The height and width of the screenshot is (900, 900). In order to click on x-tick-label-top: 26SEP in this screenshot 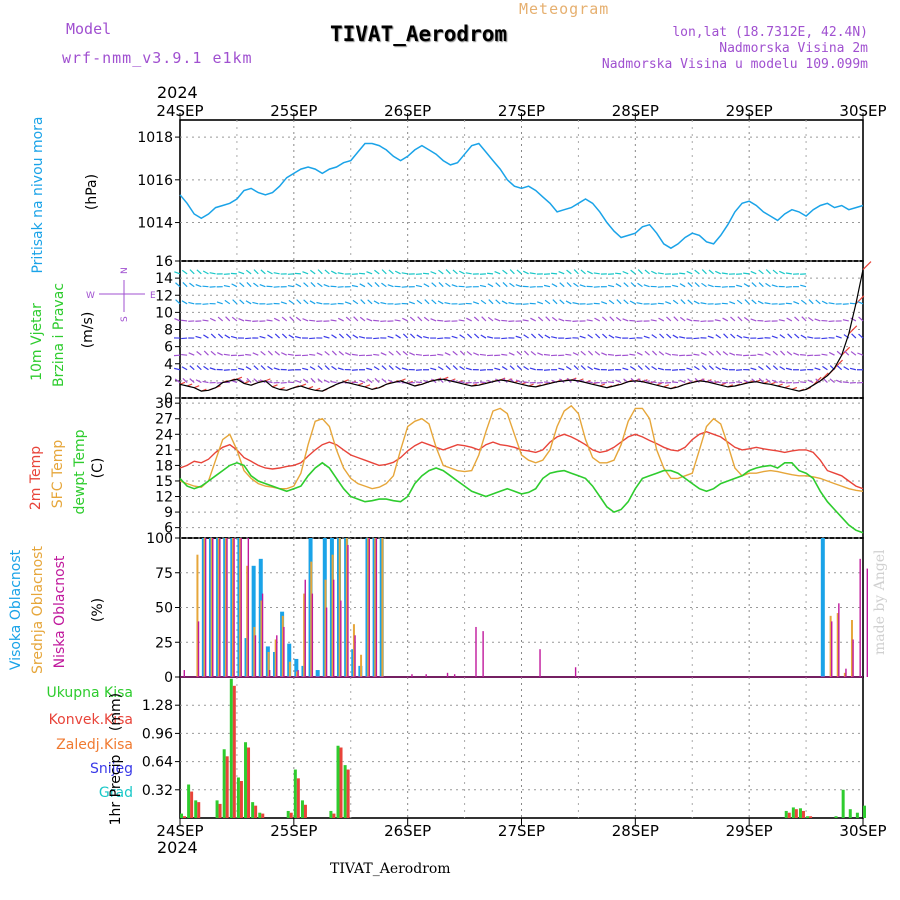, I will do `click(407, 111)`.